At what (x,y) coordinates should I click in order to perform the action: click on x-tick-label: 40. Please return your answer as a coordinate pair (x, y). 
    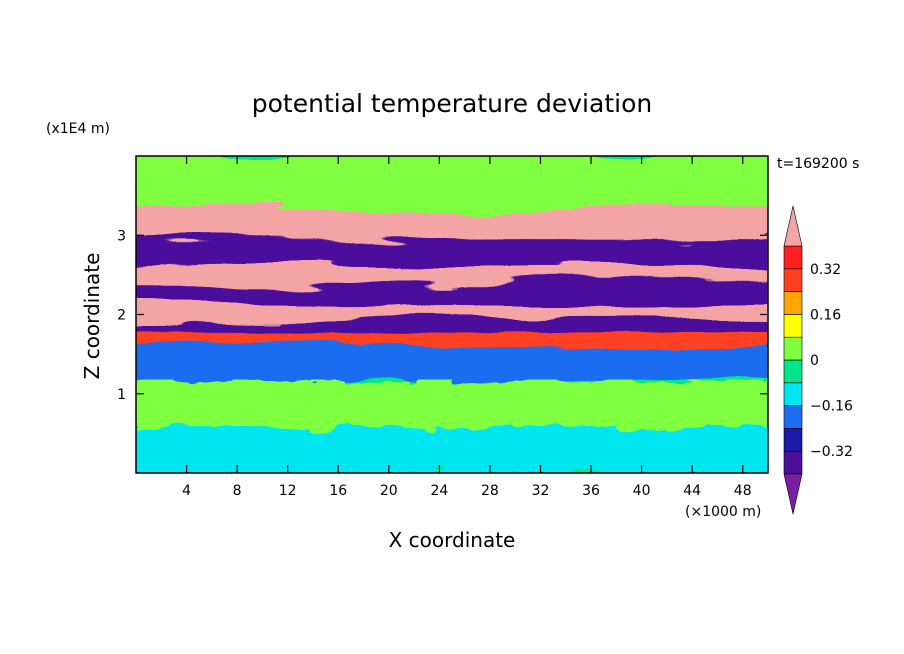
    Looking at the image, I should click on (642, 491).